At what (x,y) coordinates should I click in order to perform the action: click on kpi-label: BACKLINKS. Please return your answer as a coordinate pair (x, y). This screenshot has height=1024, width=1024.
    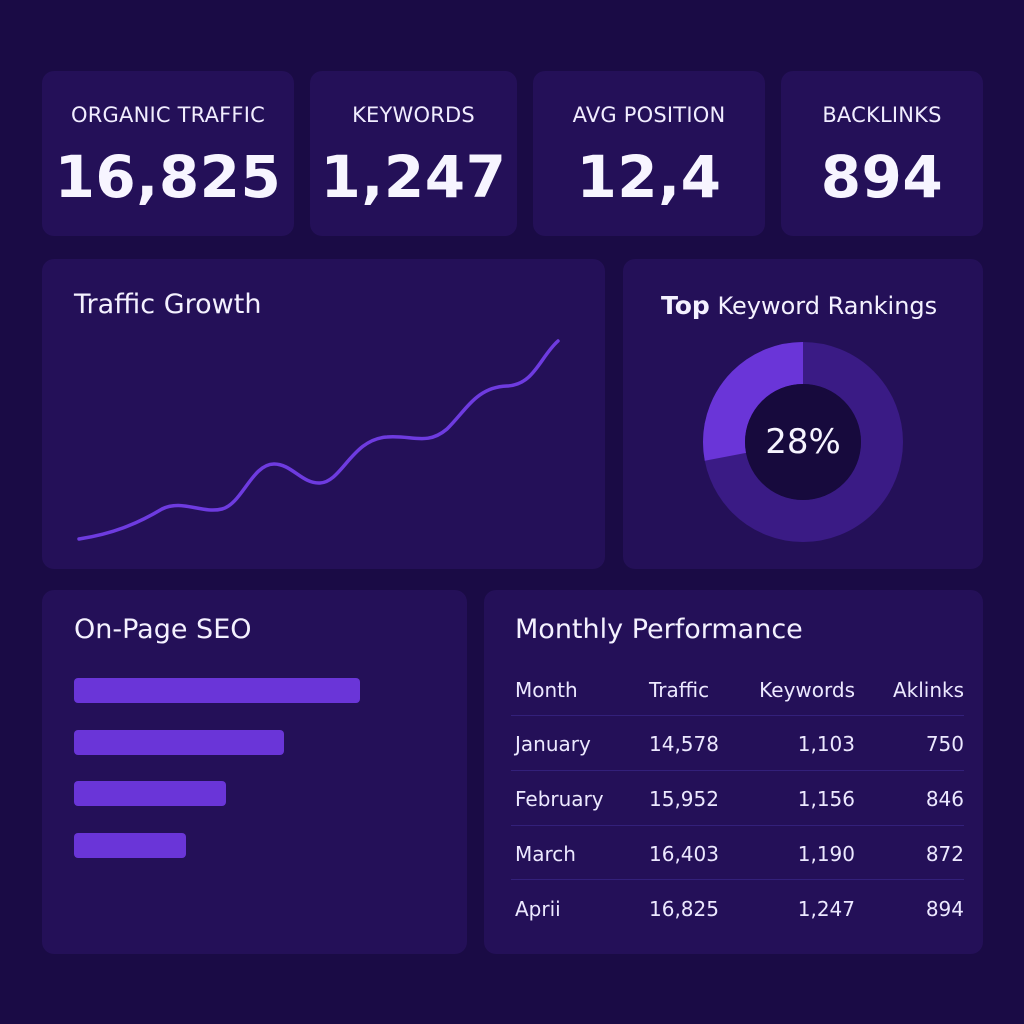
    Looking at the image, I should click on (882, 115).